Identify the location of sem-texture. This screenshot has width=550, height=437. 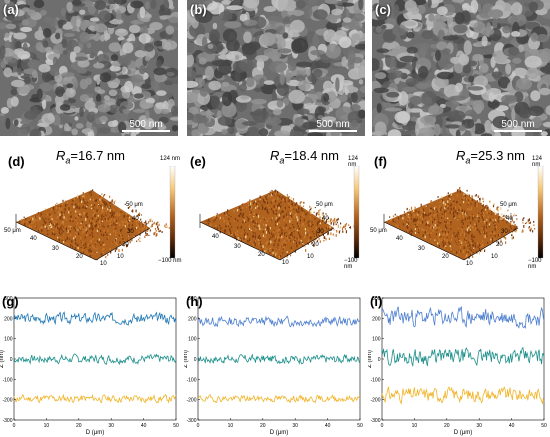
(461, 68).